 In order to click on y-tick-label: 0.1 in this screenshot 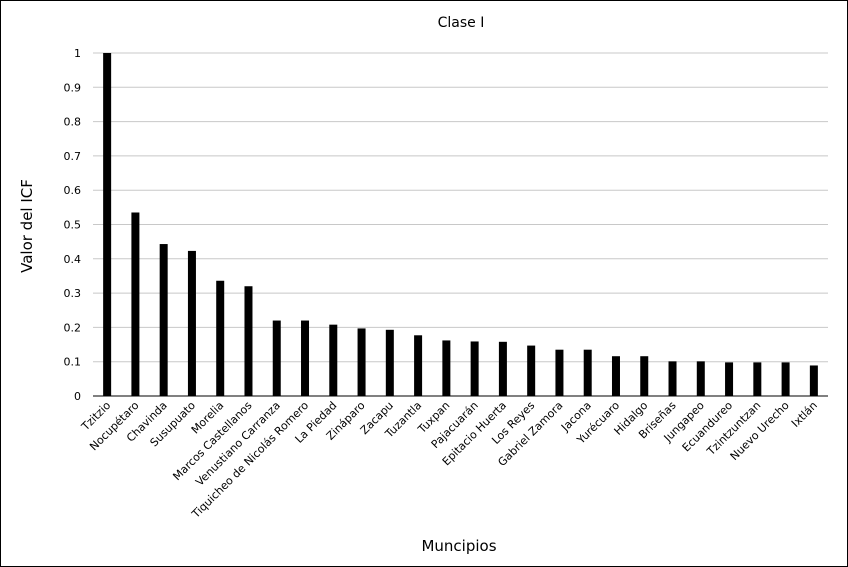, I will do `click(73, 362)`.